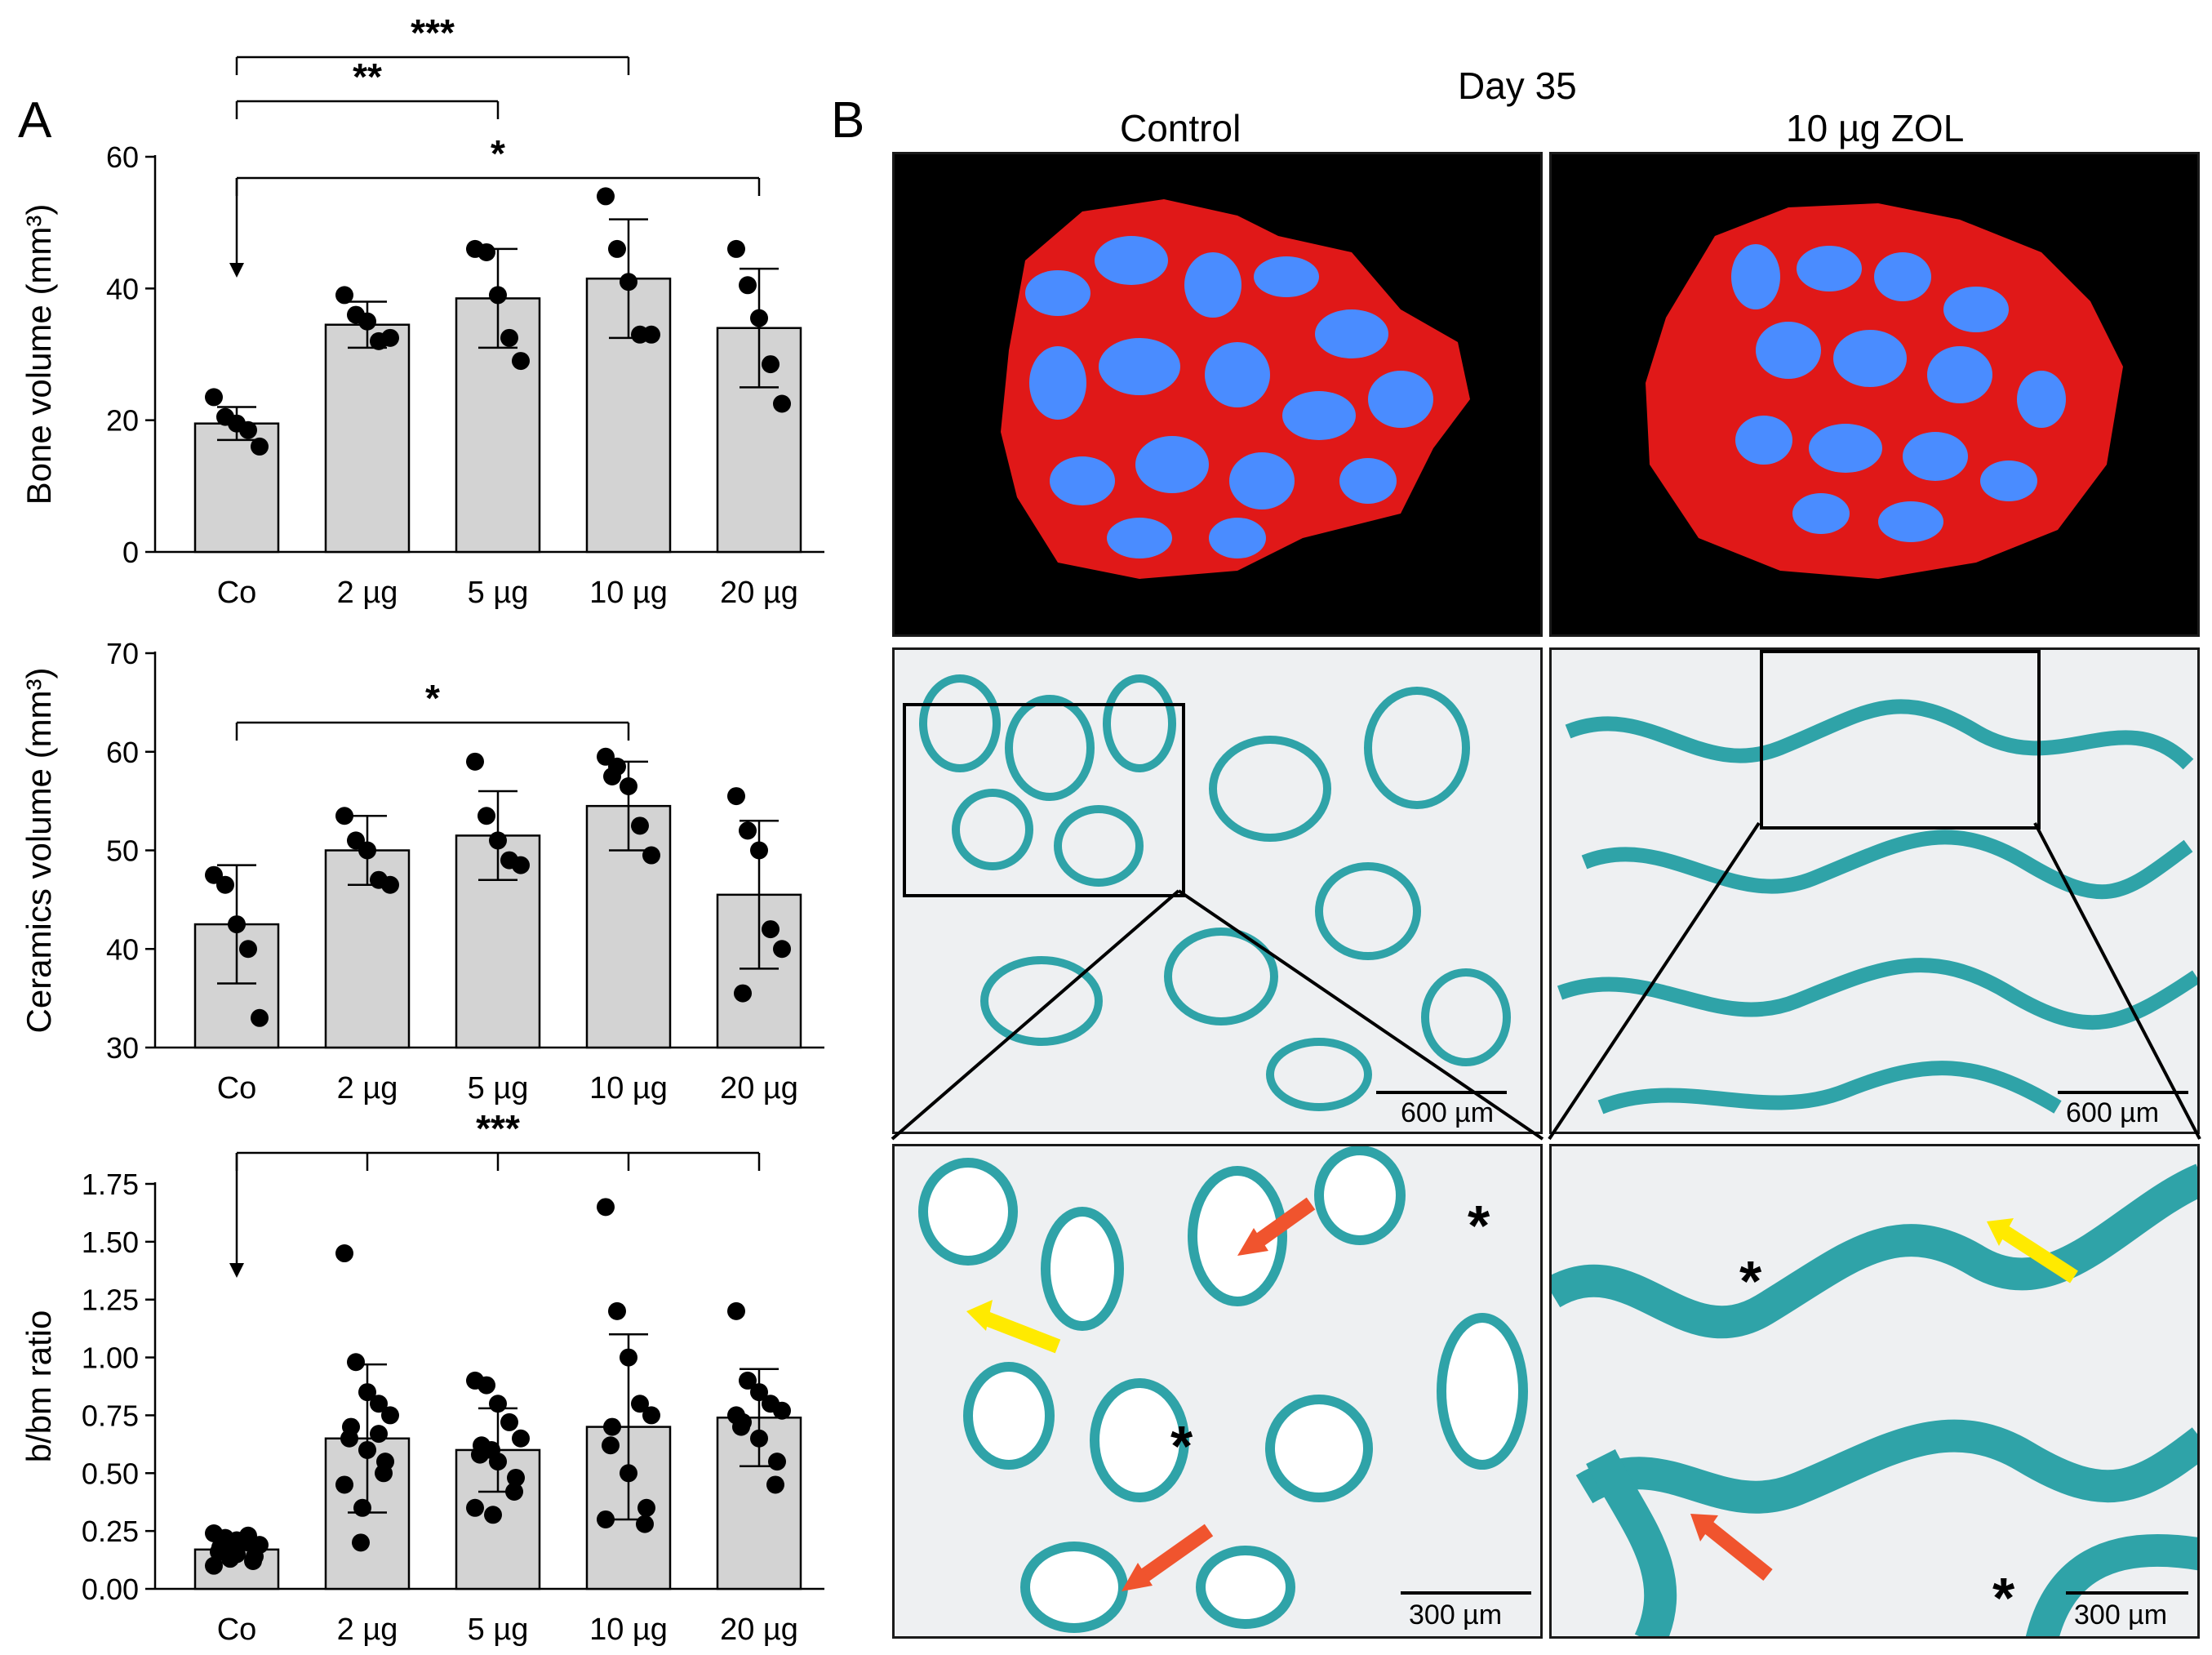 This screenshot has height=1655, width=2212. Describe the element at coordinates (498, 1088) in the screenshot. I see `category-label-1-2: 5 µg` at that location.